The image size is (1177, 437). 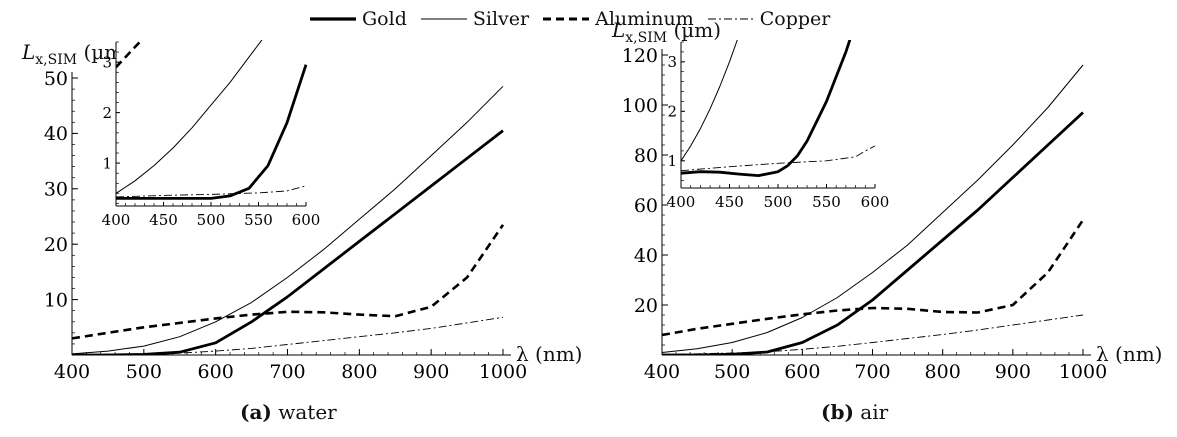 What do you see at coordinates (288, 282) in the screenshot?
I see `panel-a-series-aluminum` at bounding box center [288, 282].